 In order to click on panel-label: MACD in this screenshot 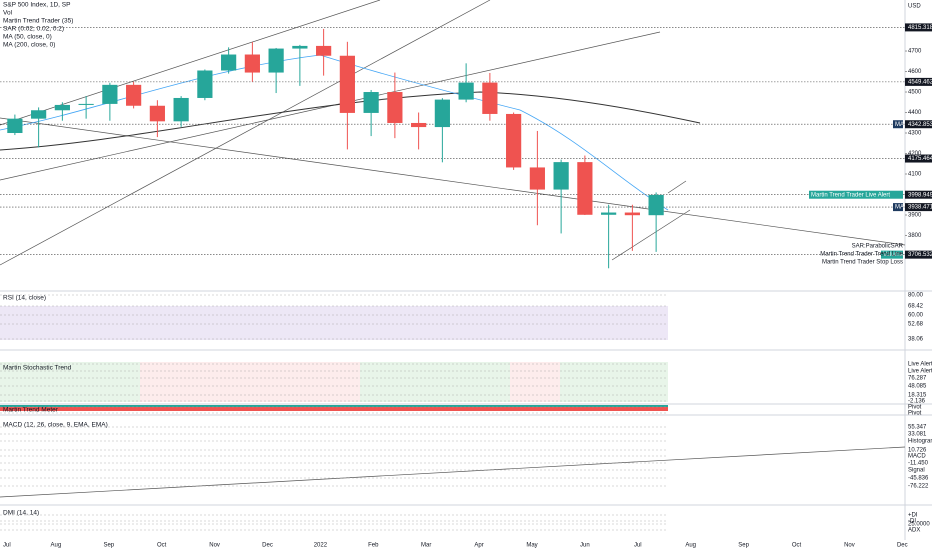, I will do `click(917, 457)`.